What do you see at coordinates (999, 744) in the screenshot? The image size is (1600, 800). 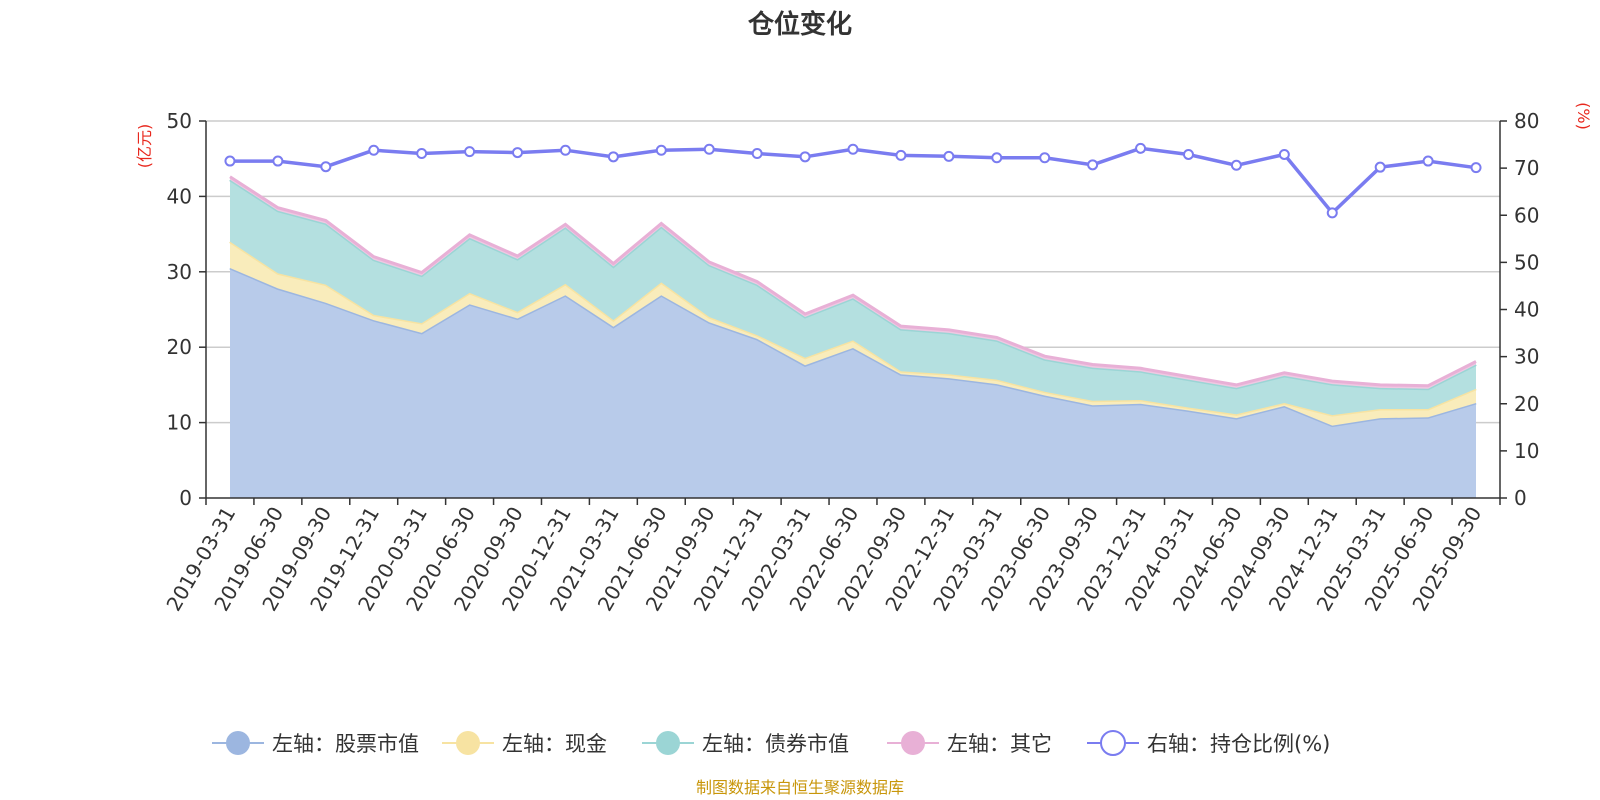 I see `legend-label: 左轴：其它` at bounding box center [999, 744].